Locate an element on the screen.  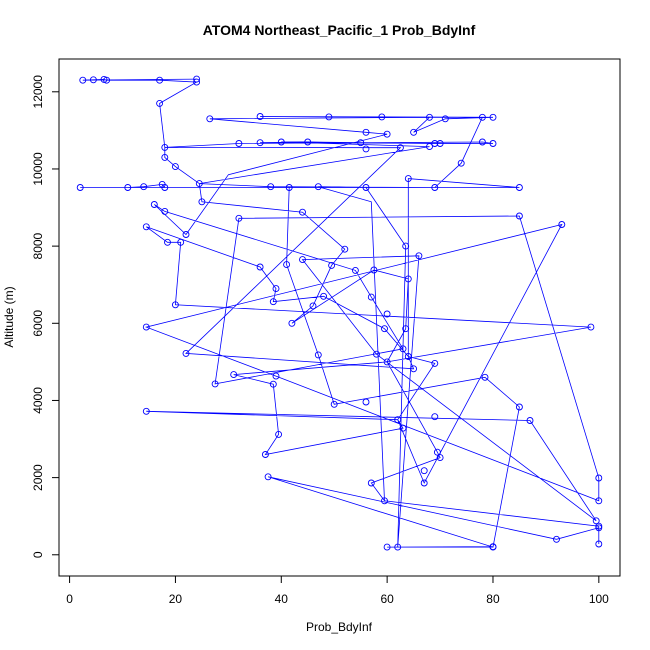
y-axis-label: Altitude (m) is located at coordinates (9, 316).